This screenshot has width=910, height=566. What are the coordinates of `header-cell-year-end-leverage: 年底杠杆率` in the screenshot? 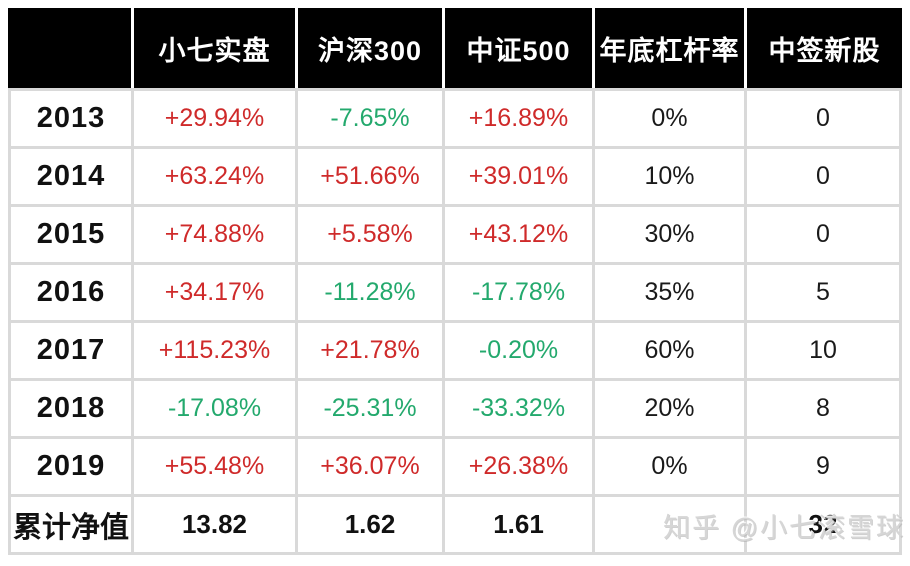 It's located at (669, 48).